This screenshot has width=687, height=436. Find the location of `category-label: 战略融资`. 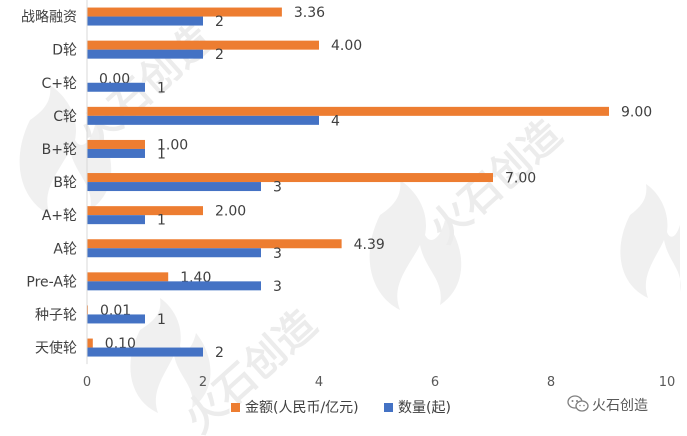

category-label: 战略融资 is located at coordinates (49, 18).